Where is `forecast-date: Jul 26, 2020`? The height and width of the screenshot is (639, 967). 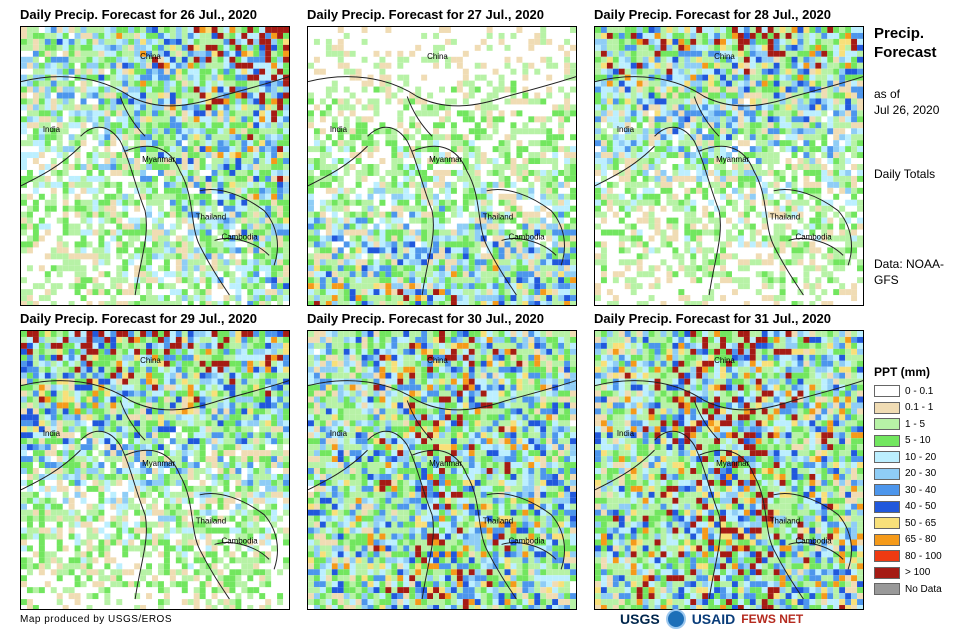 forecast-date: Jul 26, 2020 is located at coordinates (907, 110).